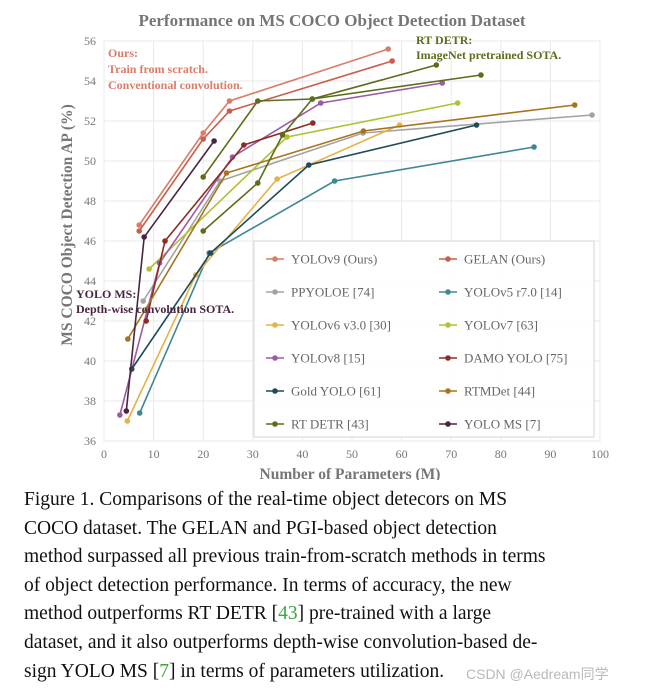 This screenshot has height=694, width=660. What do you see at coordinates (488, 325) in the screenshot?
I see `legend-item: YOLOv7 [63]` at bounding box center [488, 325].